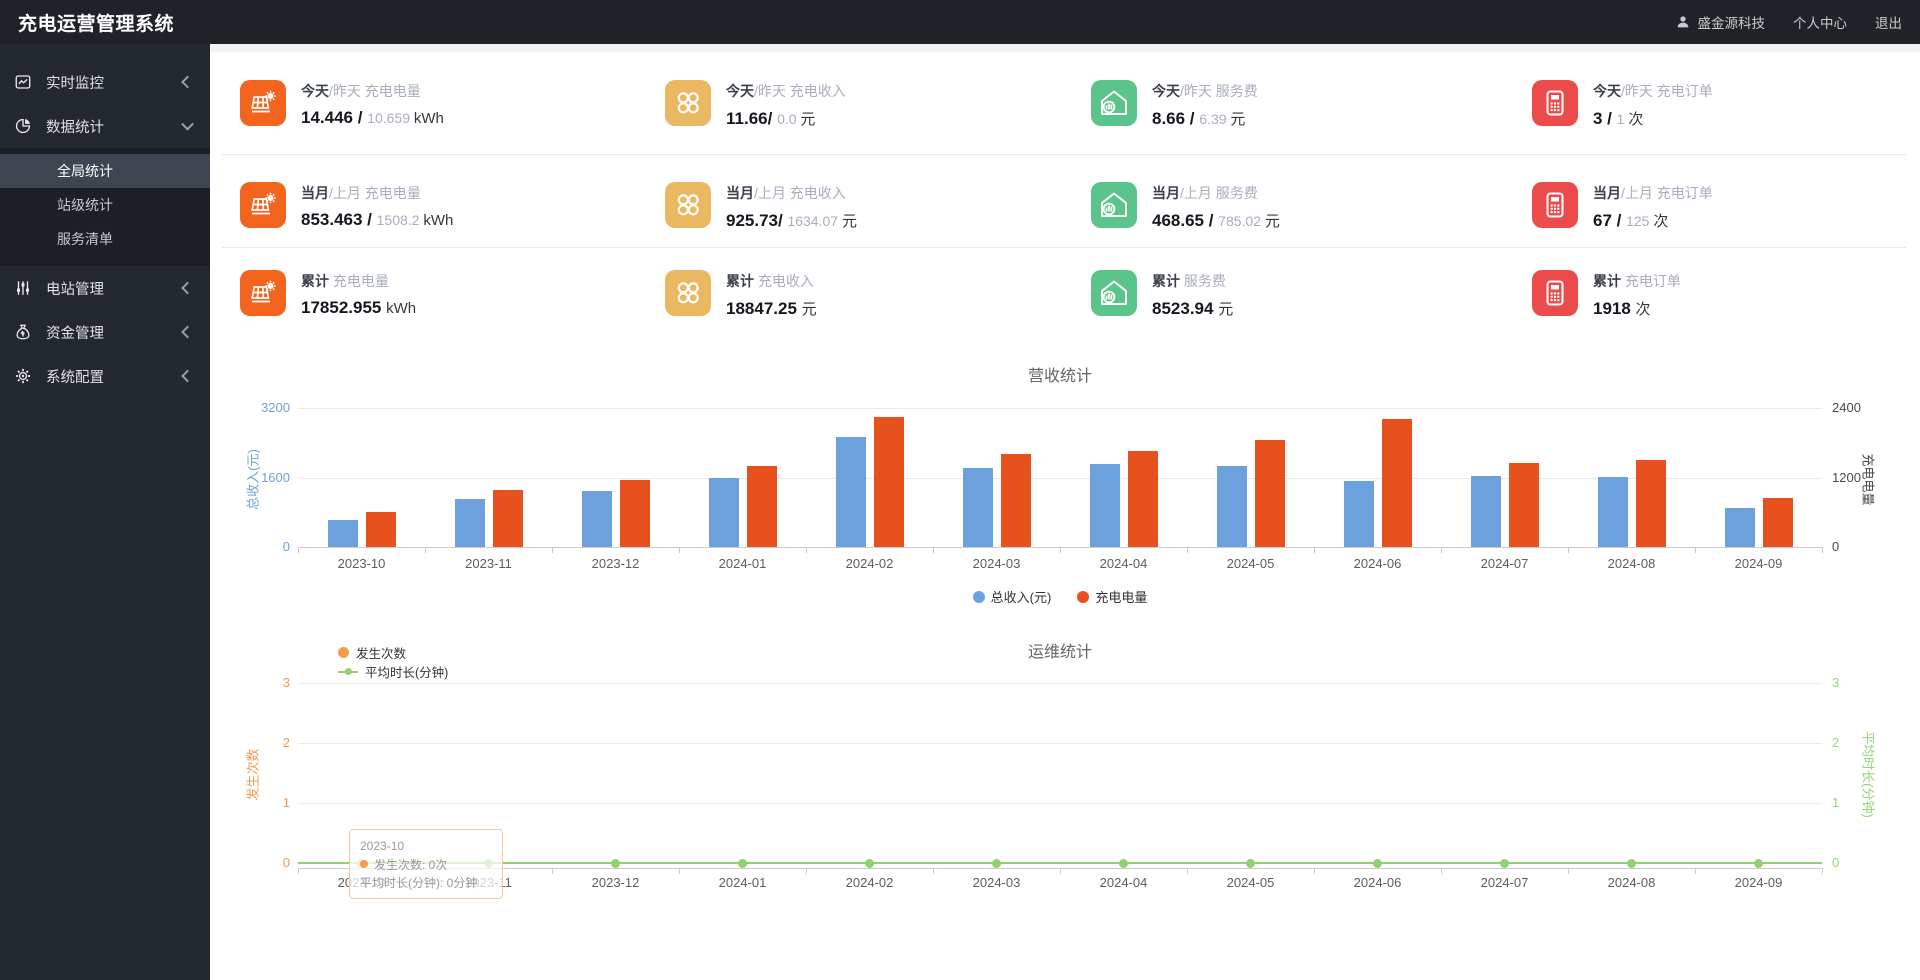 The height and width of the screenshot is (980, 1920). I want to click on stat-card-title: 累计 充电订单, so click(1637, 281).